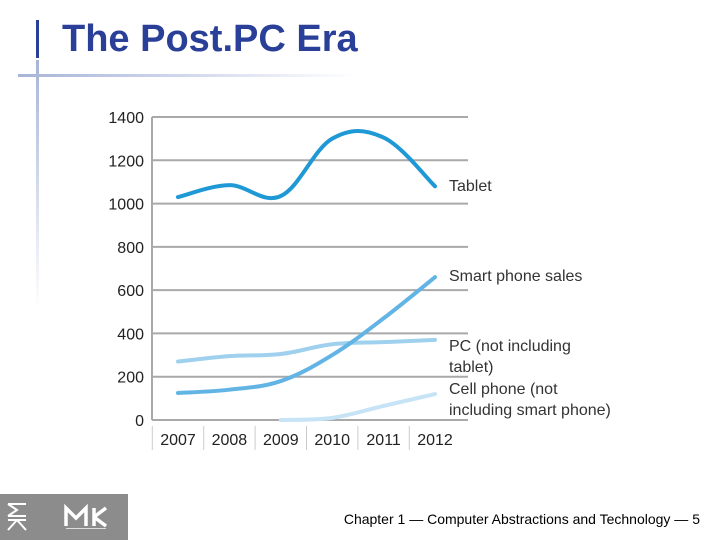  Describe the element at coordinates (306, 164) in the screenshot. I see `series-line-tablet` at that location.